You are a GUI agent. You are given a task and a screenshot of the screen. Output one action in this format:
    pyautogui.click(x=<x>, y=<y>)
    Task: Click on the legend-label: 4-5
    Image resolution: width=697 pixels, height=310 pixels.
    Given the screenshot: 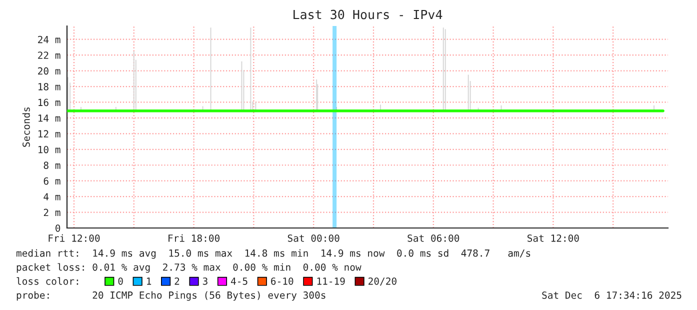 What is the action you would take?
    pyautogui.click(x=239, y=281)
    